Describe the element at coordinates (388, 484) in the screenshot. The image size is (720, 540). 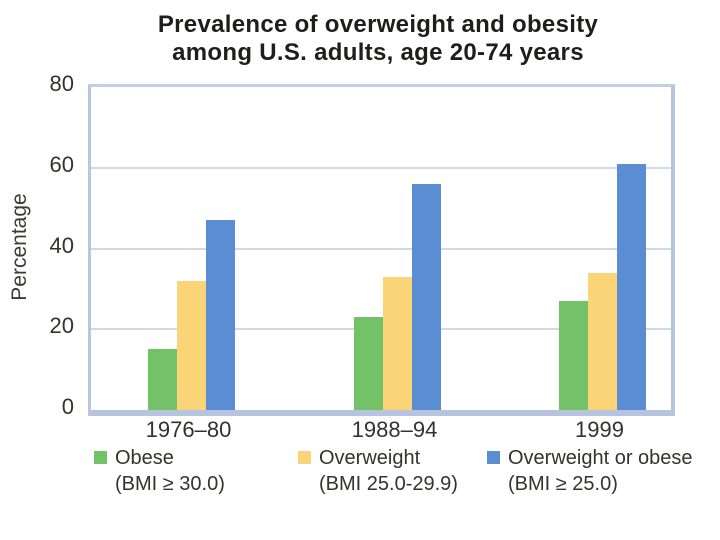
I see `legend-sublabel-overweight: (BMI 25.0-29.9)` at that location.